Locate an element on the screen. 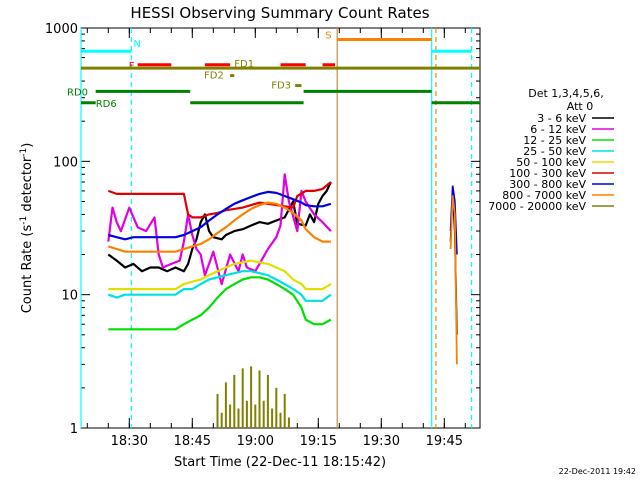 The height and width of the screenshot is (480, 640). flag-label-f: F is located at coordinates (132, 66).